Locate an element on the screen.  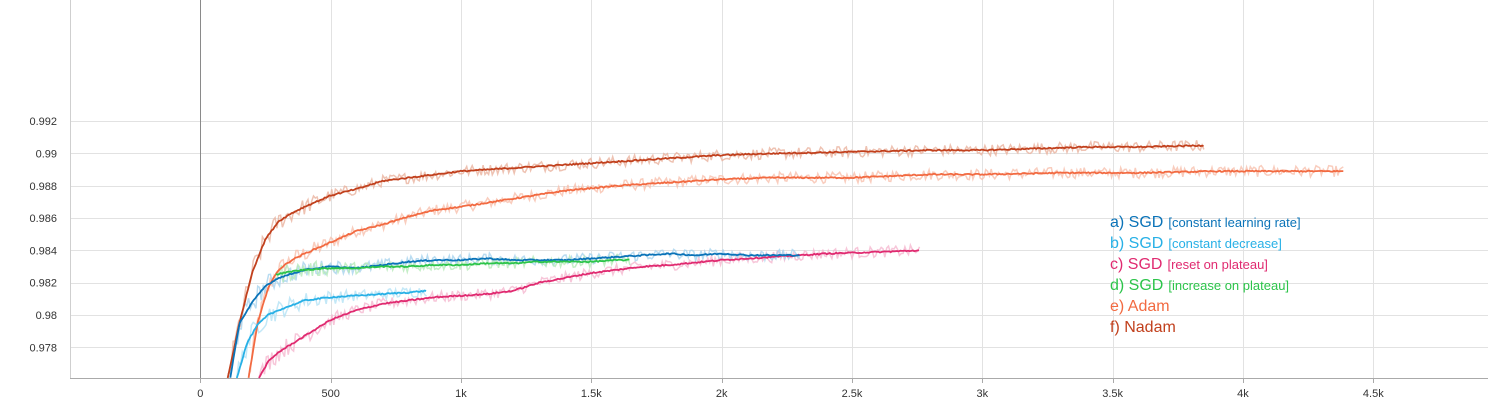
raw-series-line-a is located at coordinates (514, 311).